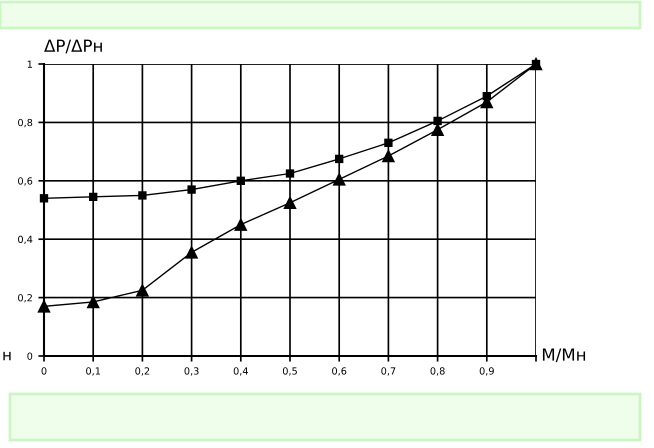 The image size is (654, 448). I want to click on y-tick-label: 0,8, so click(25, 123).